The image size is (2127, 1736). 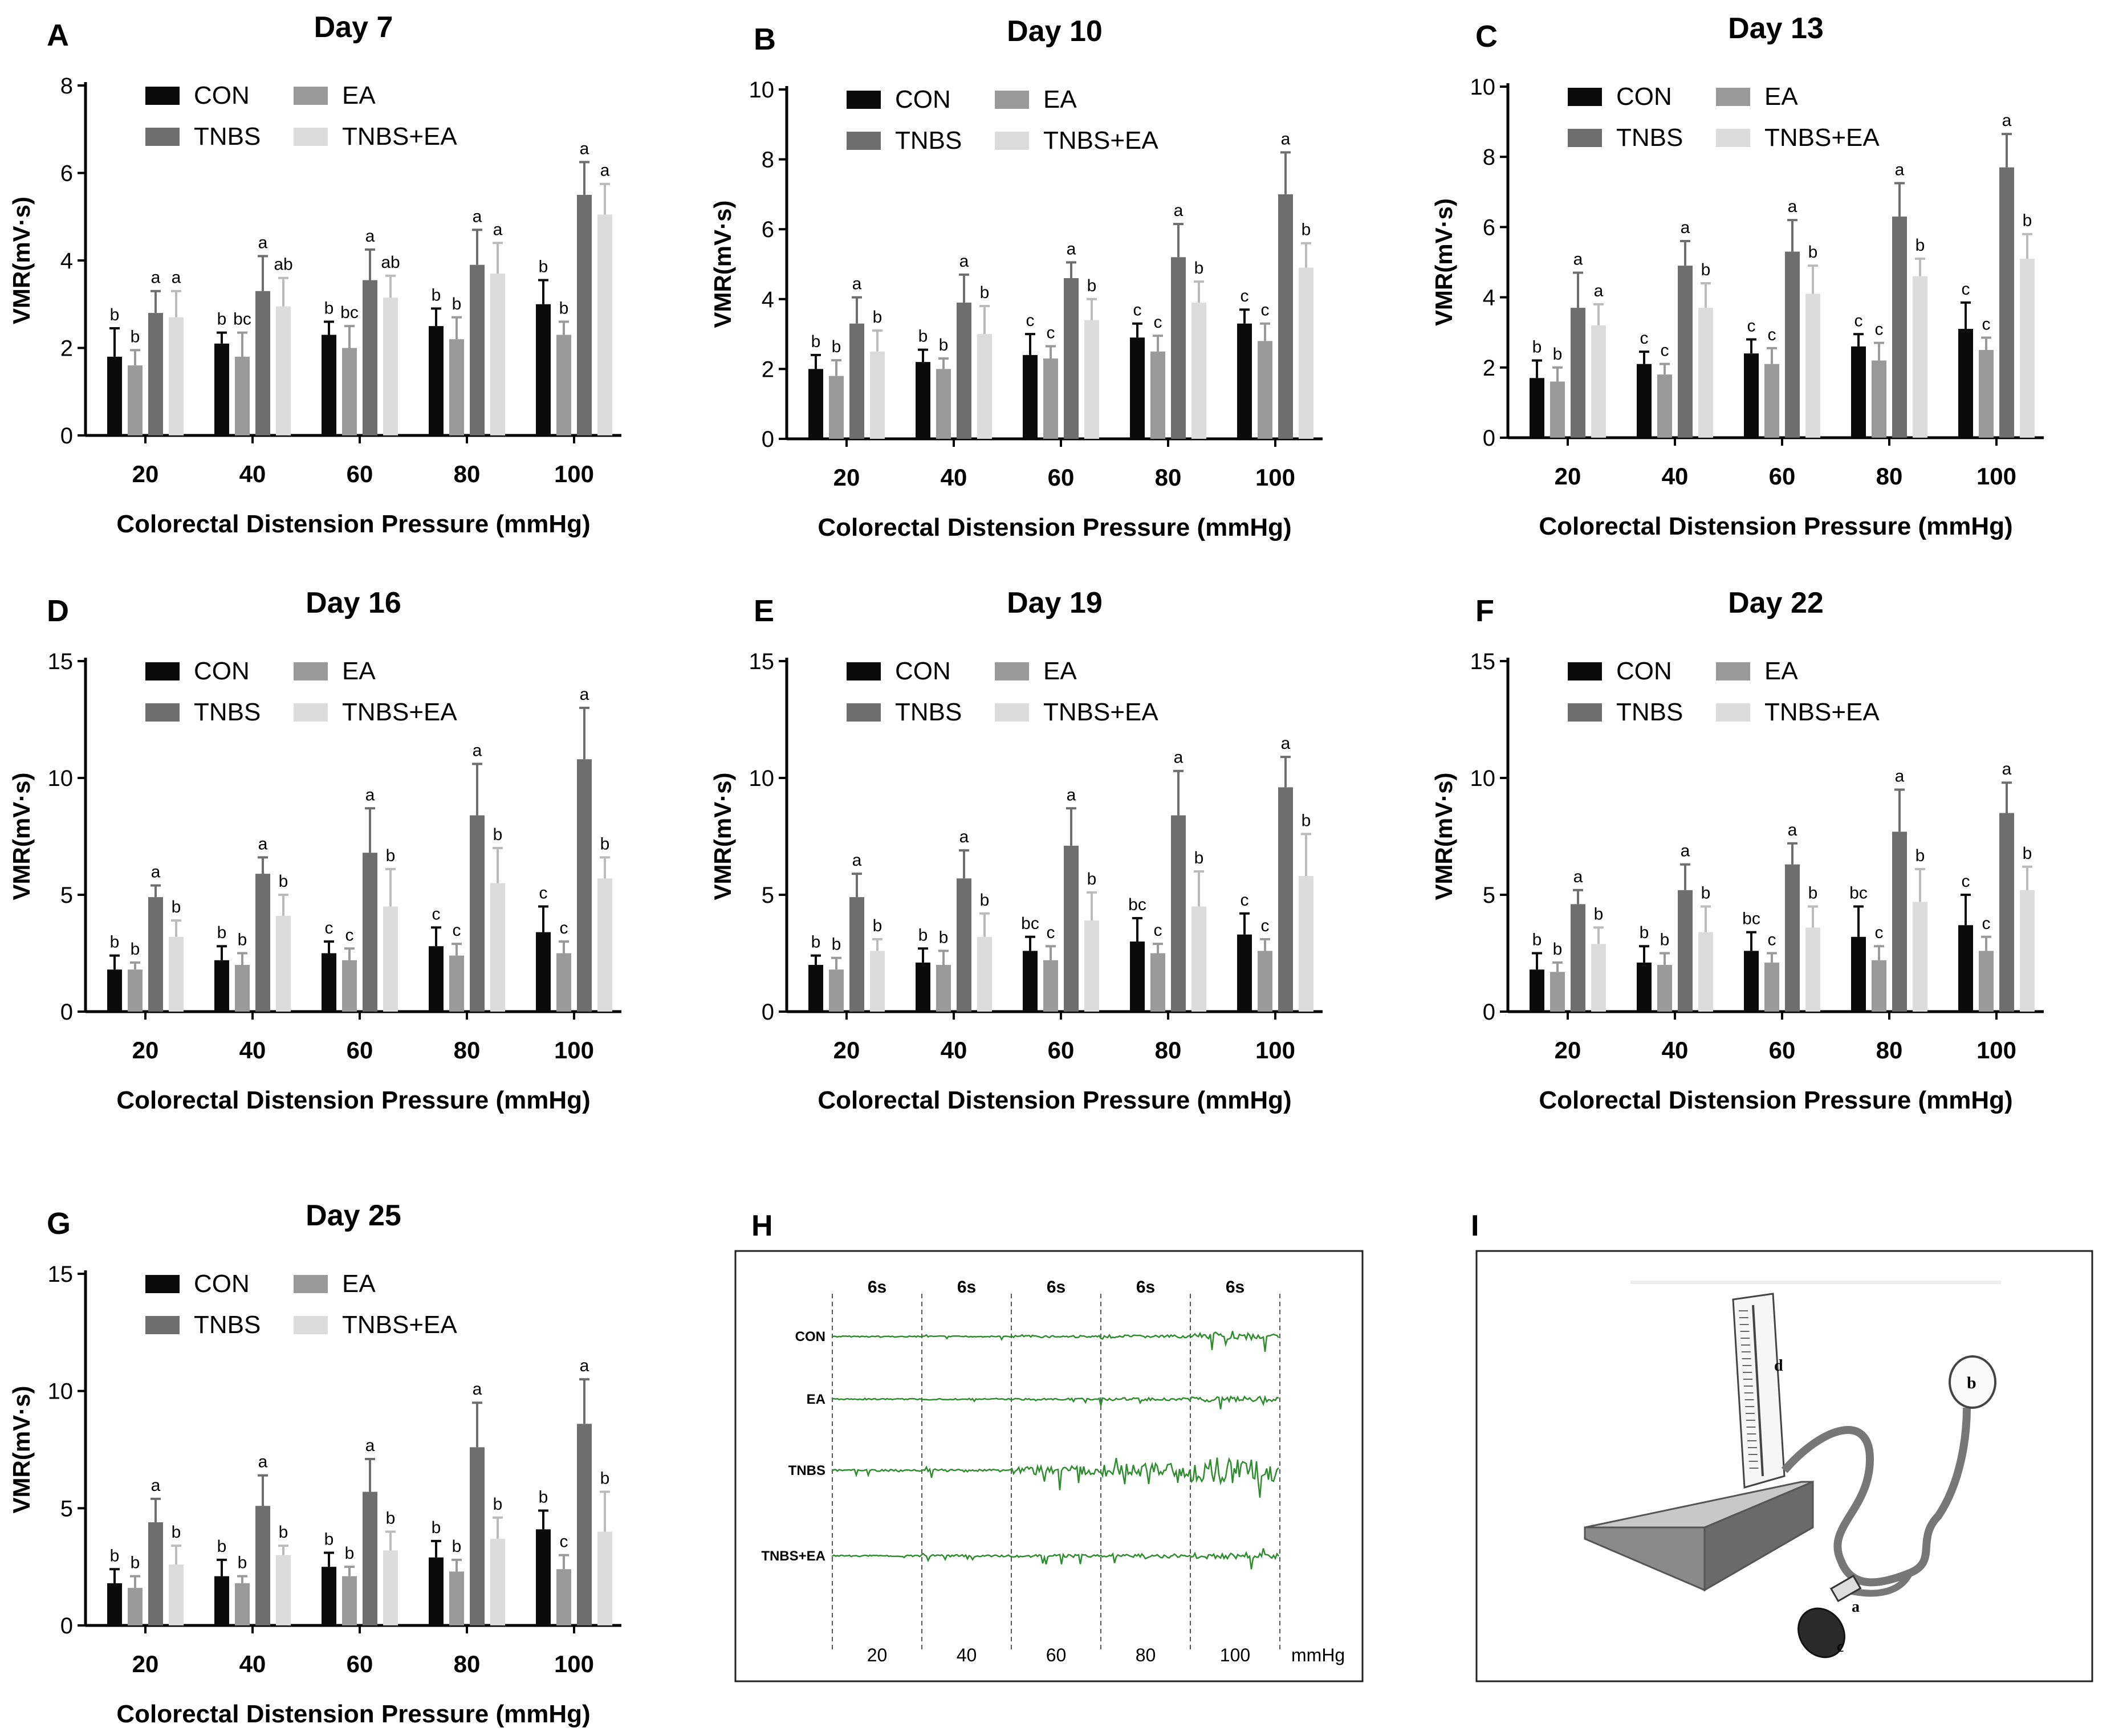 What do you see at coordinates (762, 1225) in the screenshot?
I see `panel-letter-h: H` at bounding box center [762, 1225].